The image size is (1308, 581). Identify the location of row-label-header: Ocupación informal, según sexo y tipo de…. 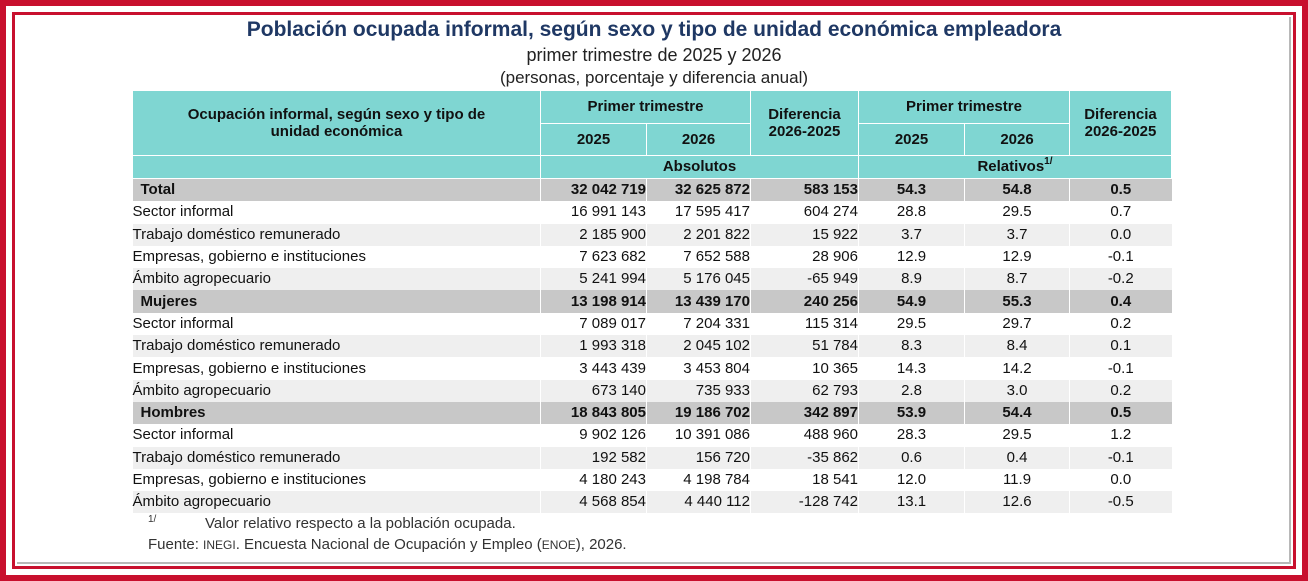
(336, 123).